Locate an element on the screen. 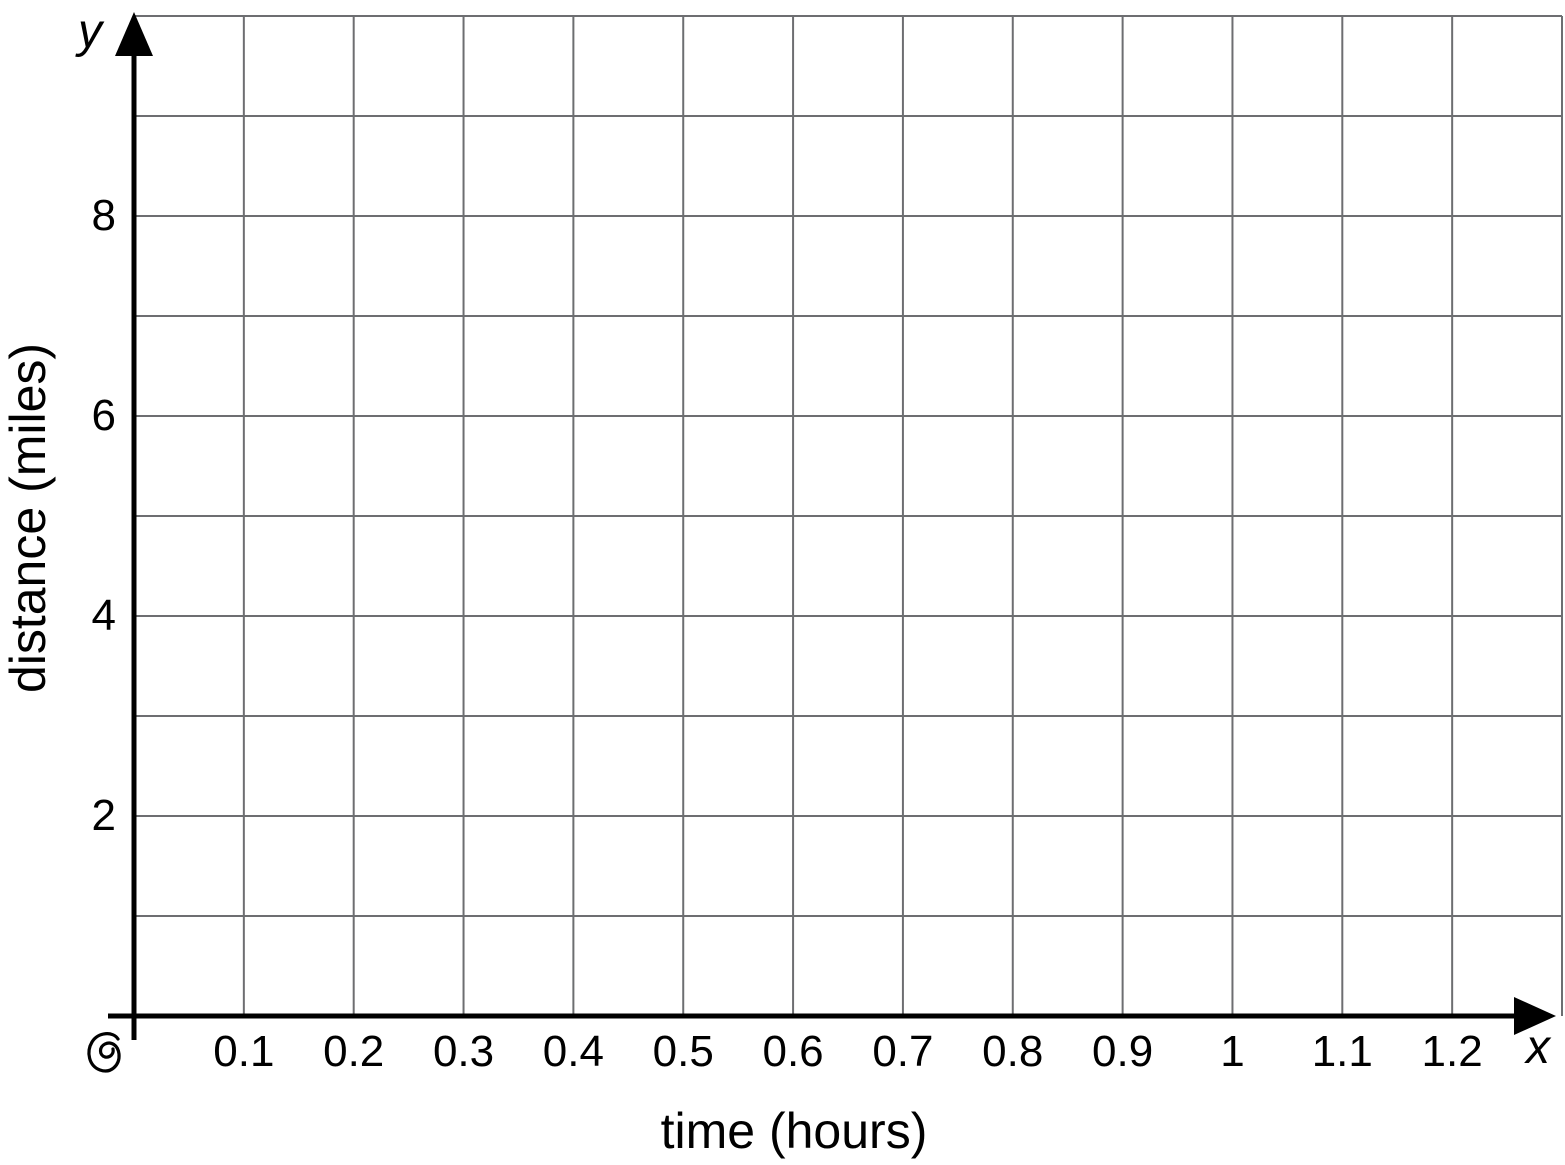 This screenshot has width=1565, height=1165. x-tick-label: 0.3 is located at coordinates (463, 1051).